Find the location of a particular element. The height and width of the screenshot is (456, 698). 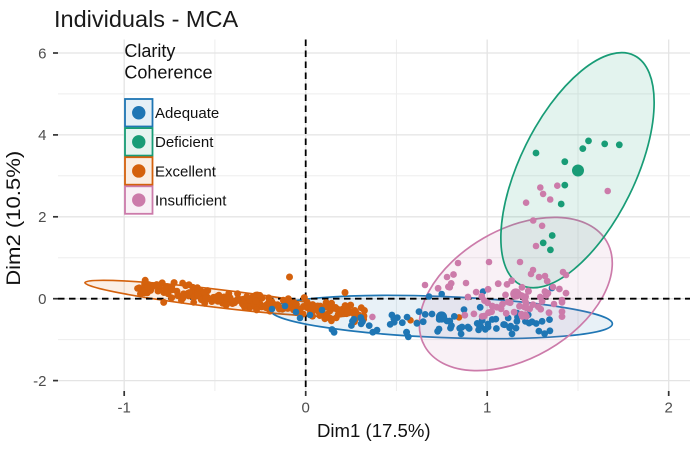

svg-text: Insufficient is located at coordinates (191, 200).